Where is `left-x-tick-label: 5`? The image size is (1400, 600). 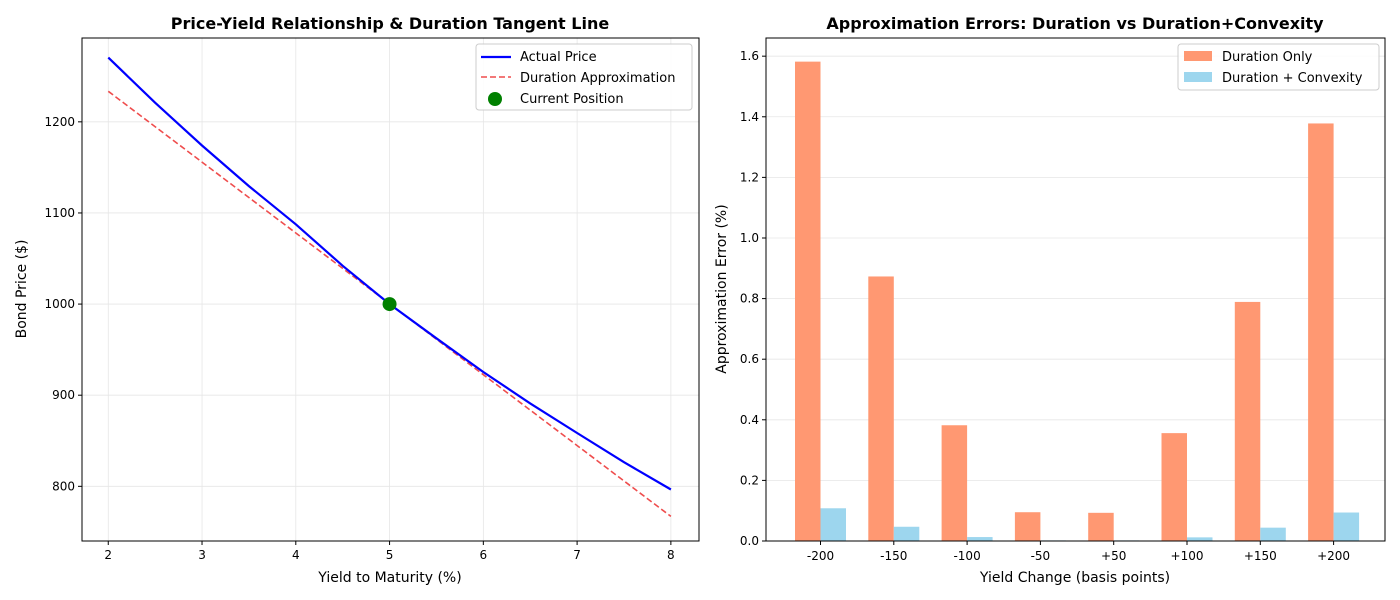 left-x-tick-label: 5 is located at coordinates (390, 555).